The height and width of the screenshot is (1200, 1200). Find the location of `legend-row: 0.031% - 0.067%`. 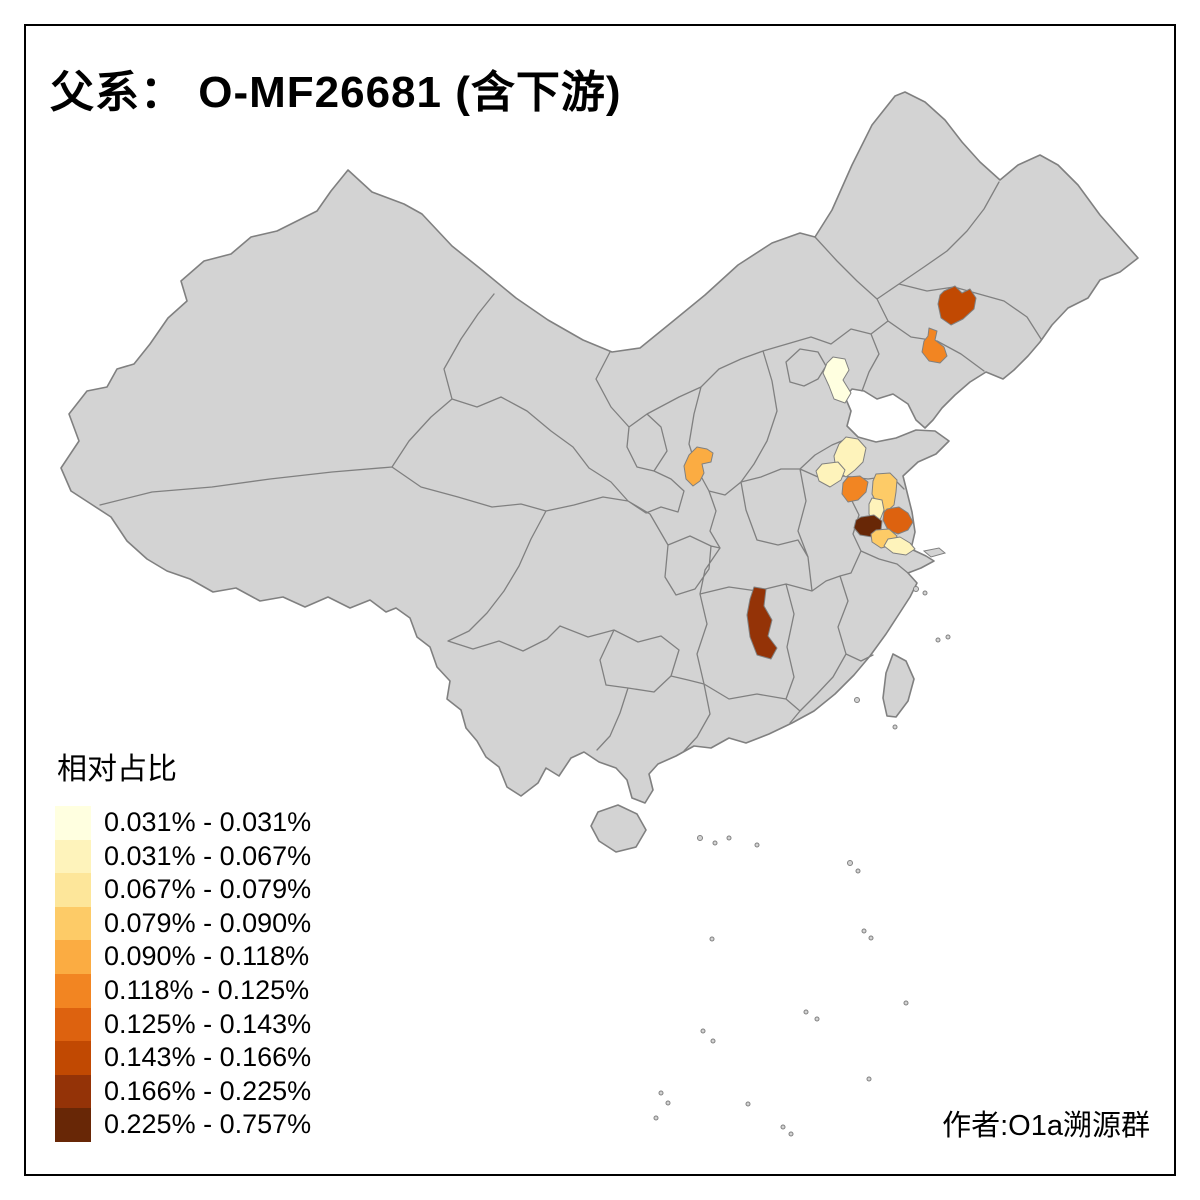

legend-row: 0.031% - 0.067% is located at coordinates (183, 856).